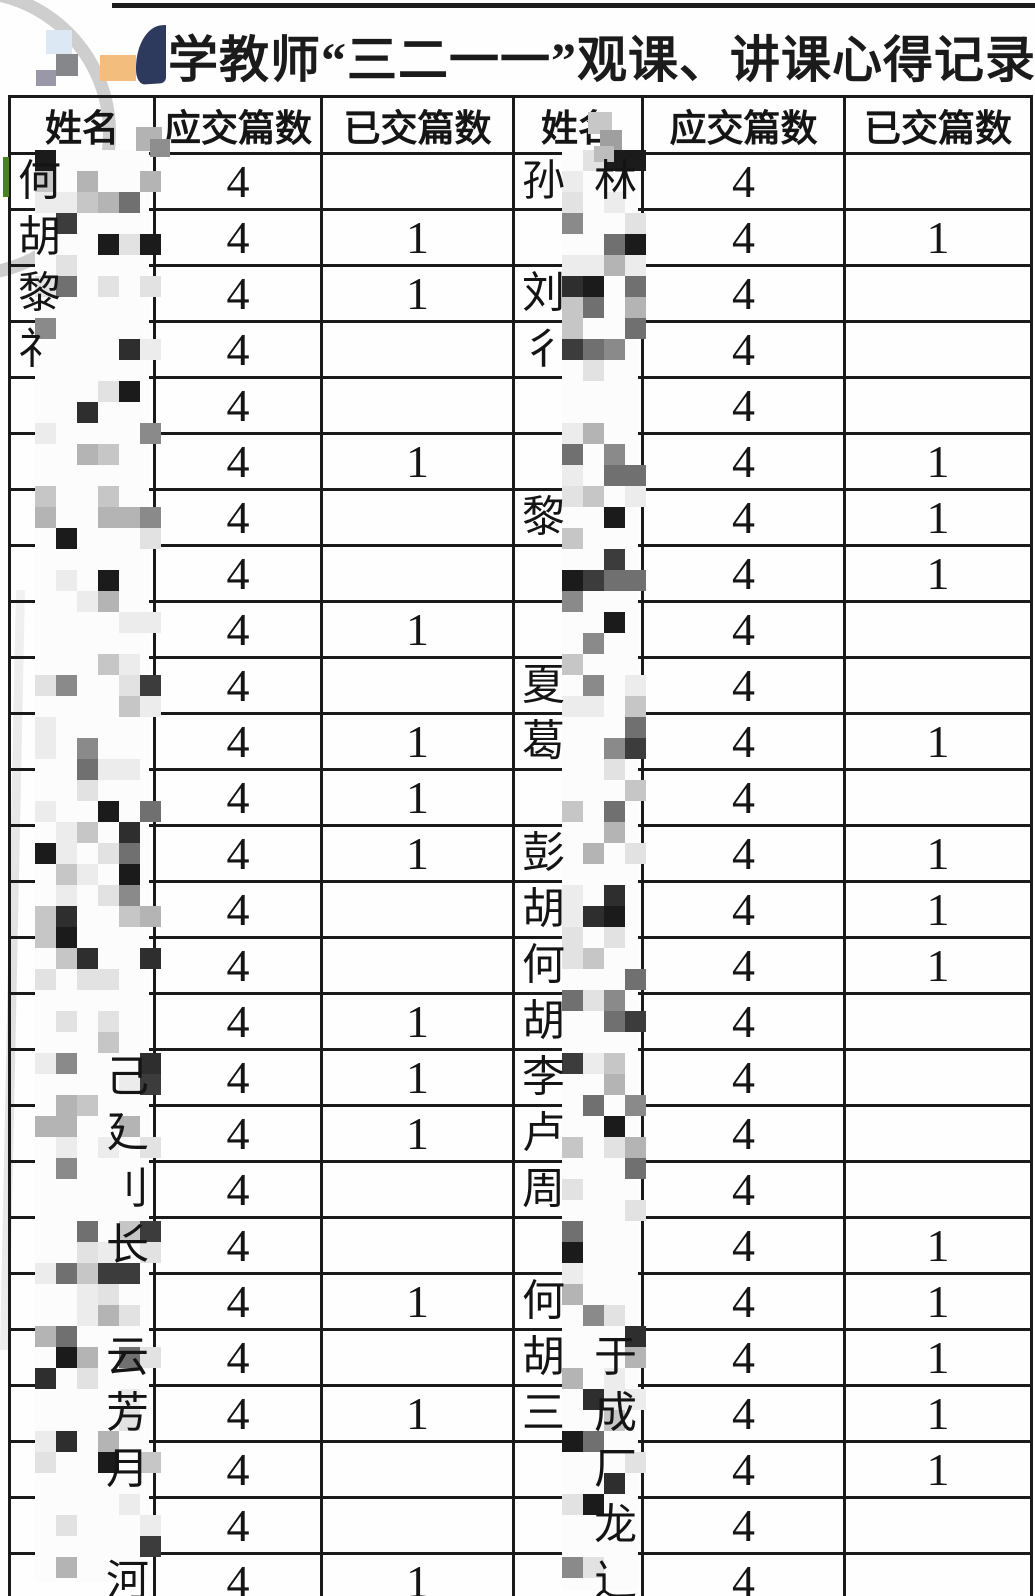 The image size is (1035, 1596). What do you see at coordinates (127, 1577) in the screenshot?
I see `name-fragment: 河` at bounding box center [127, 1577].